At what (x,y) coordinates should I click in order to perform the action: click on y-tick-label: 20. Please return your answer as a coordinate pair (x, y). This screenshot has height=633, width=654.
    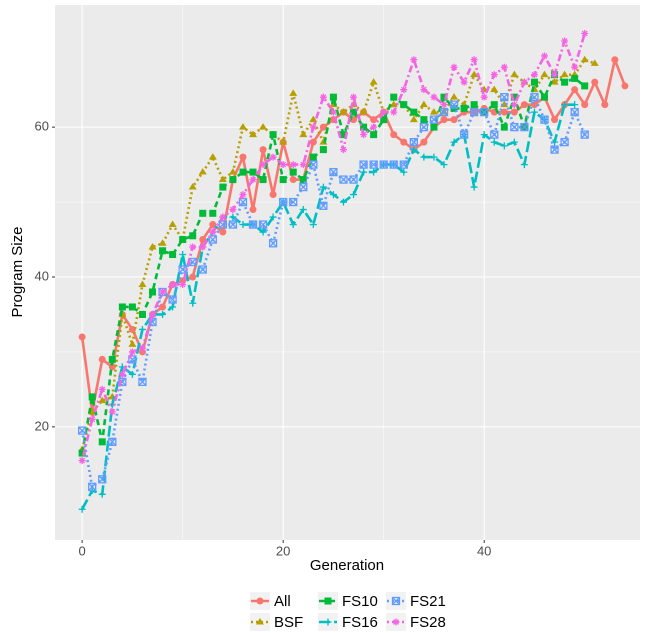
    Looking at the image, I should click on (42, 425).